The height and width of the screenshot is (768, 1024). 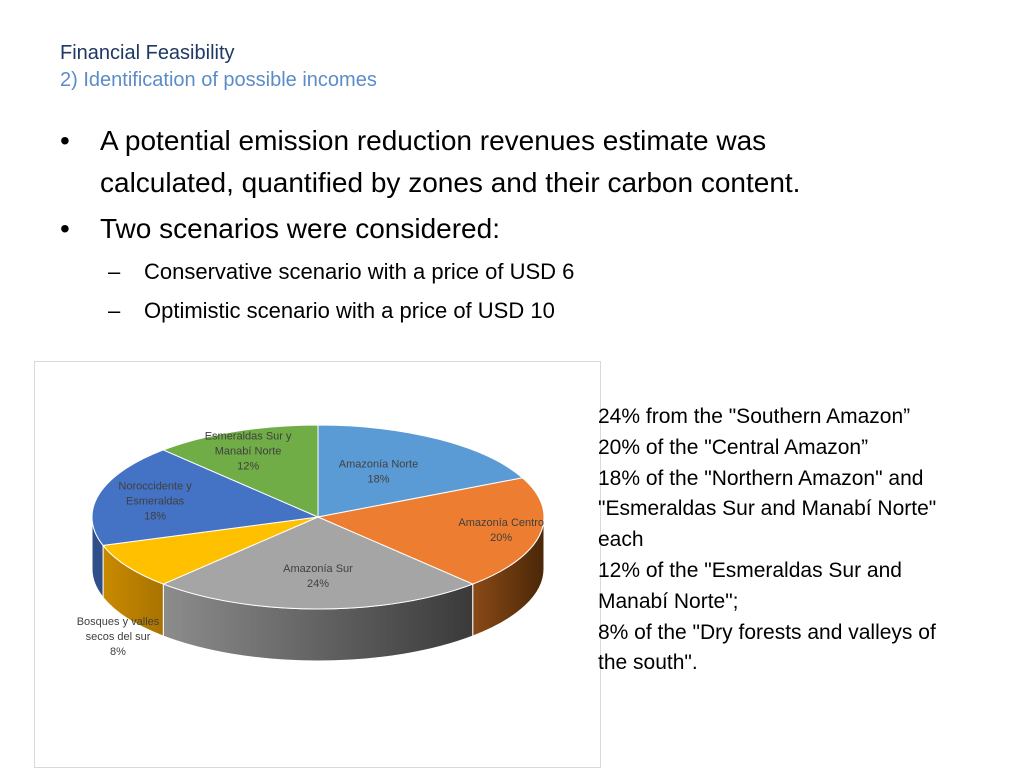 What do you see at coordinates (767, 632) in the screenshot?
I see `breakdown-line: 8% of the "Dry forests and valleys of` at bounding box center [767, 632].